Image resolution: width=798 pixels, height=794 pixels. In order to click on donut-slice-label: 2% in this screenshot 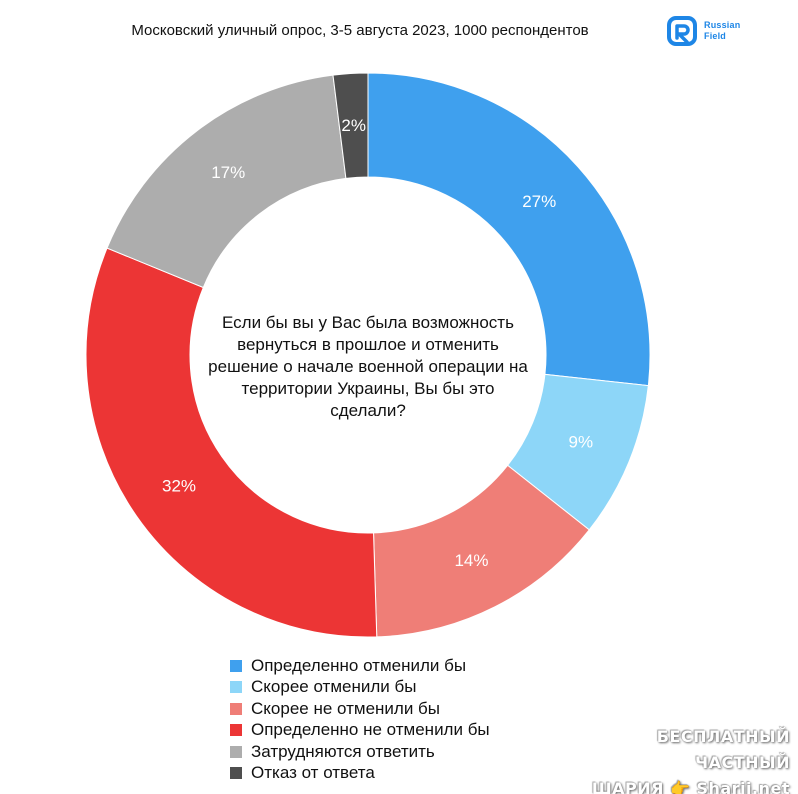, I will do `click(353, 125)`.